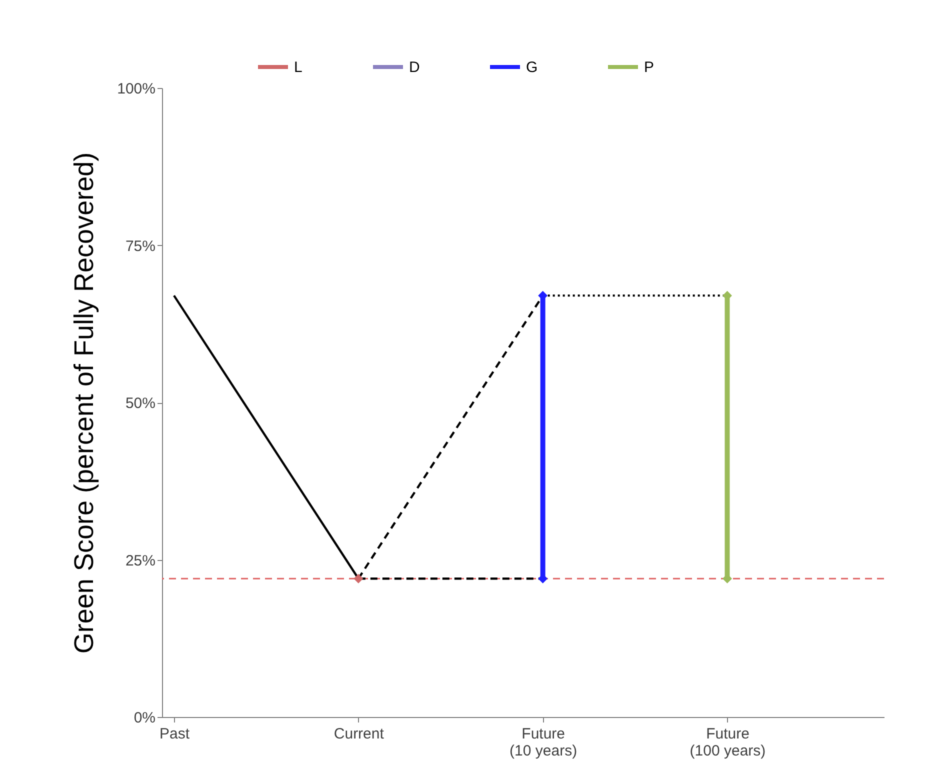  What do you see at coordinates (145, 718) in the screenshot?
I see `y-tick-label: 0%` at bounding box center [145, 718].